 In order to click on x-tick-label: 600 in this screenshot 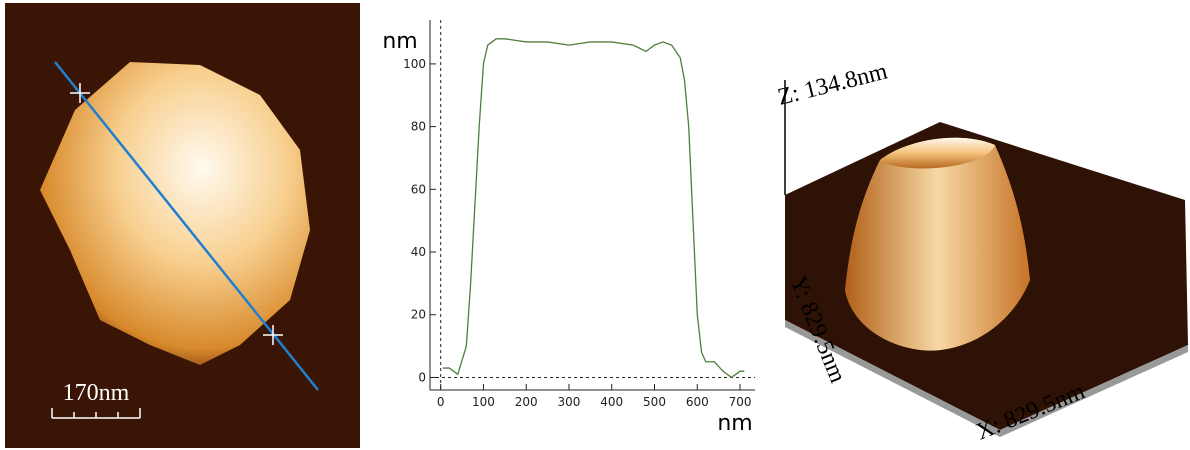, I will do `click(697, 402)`.